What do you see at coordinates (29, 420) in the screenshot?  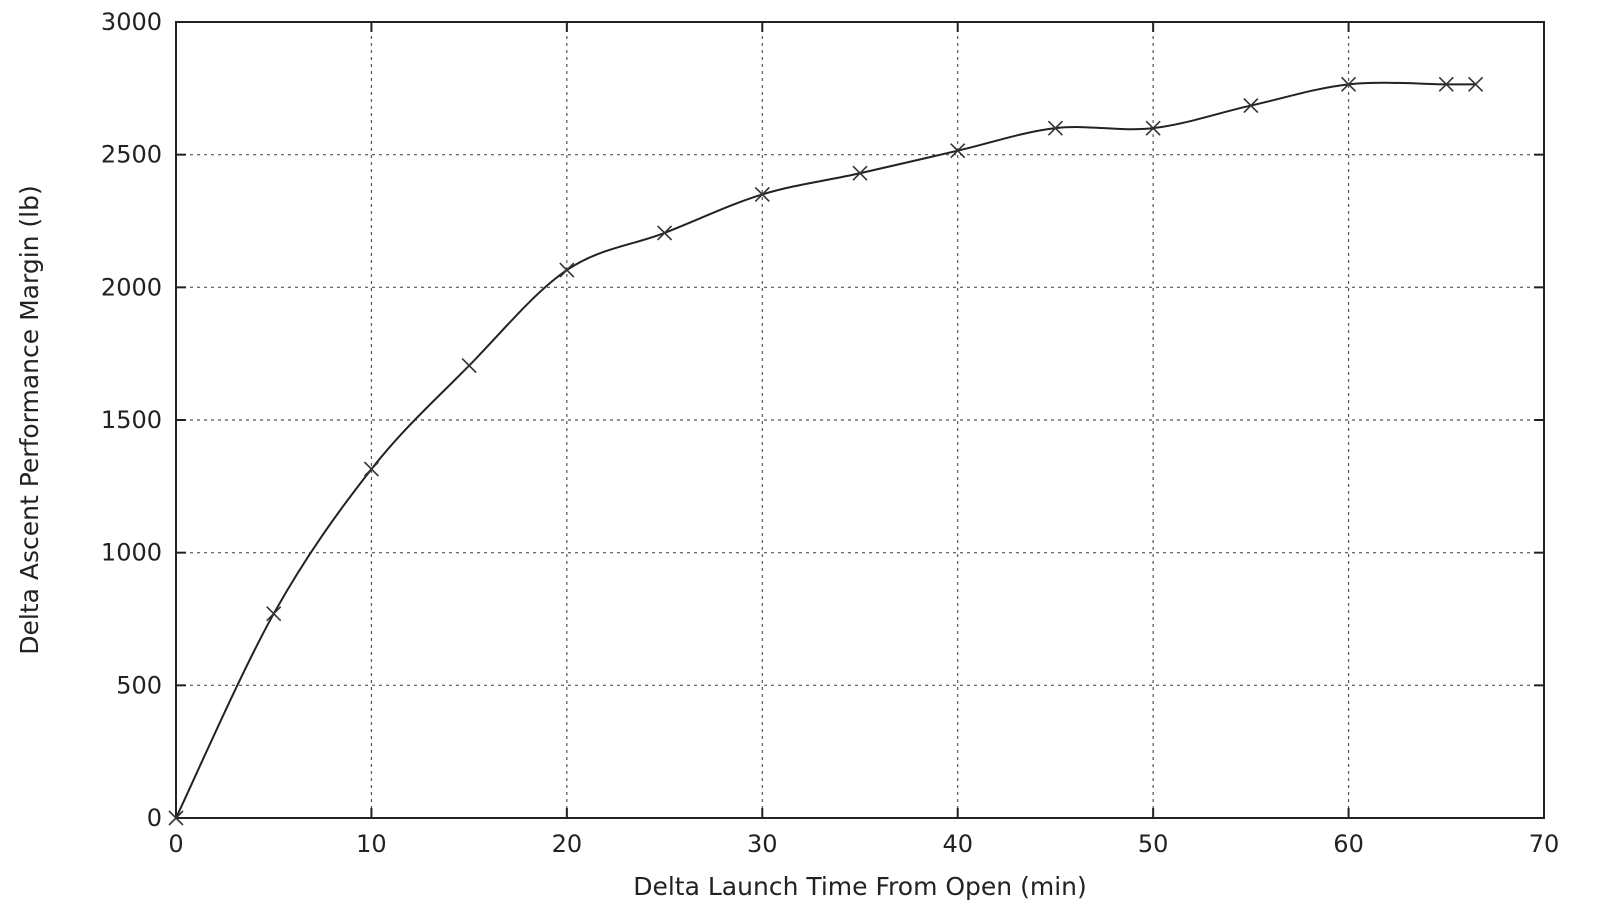 I see `y-axis-title: Delta Ascent Performance Margin (lb)` at bounding box center [29, 420].